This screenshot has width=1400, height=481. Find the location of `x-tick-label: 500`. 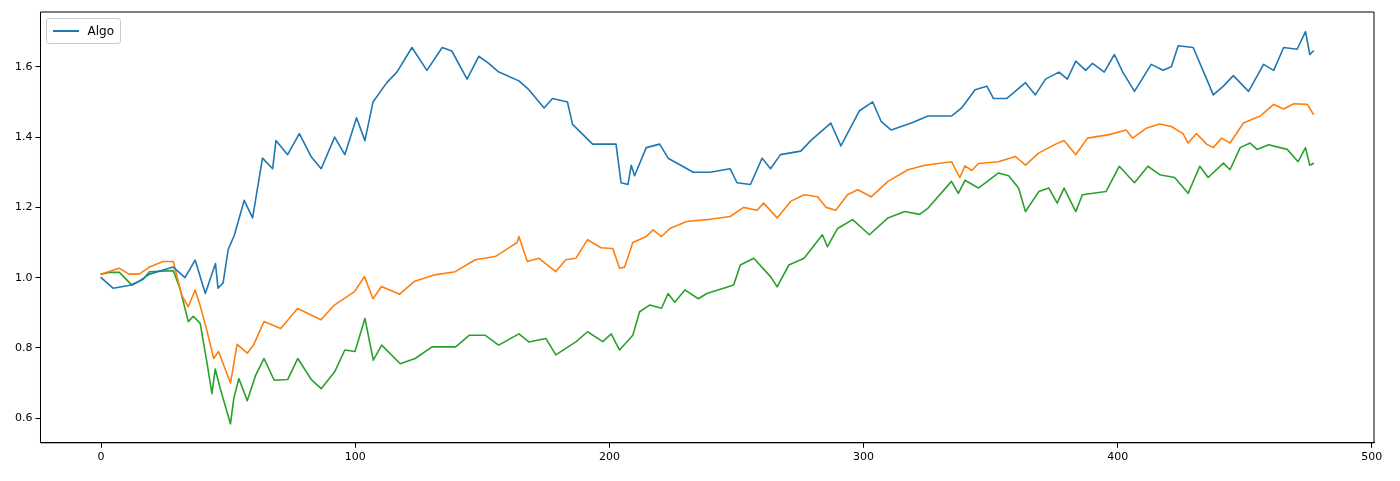

x-tick-label: 500 is located at coordinates (1372, 457).